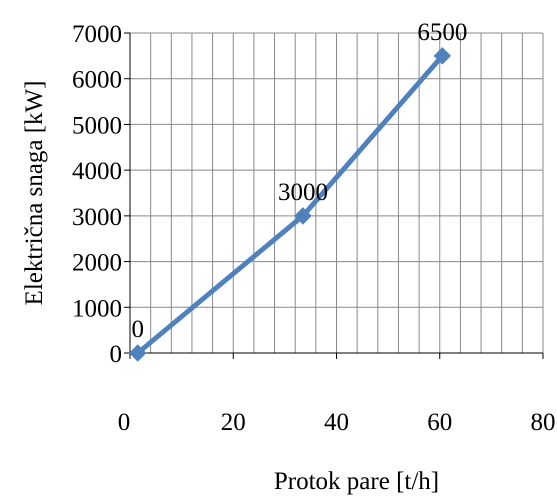  I want to click on x-tick-label: 20, so click(233, 422).